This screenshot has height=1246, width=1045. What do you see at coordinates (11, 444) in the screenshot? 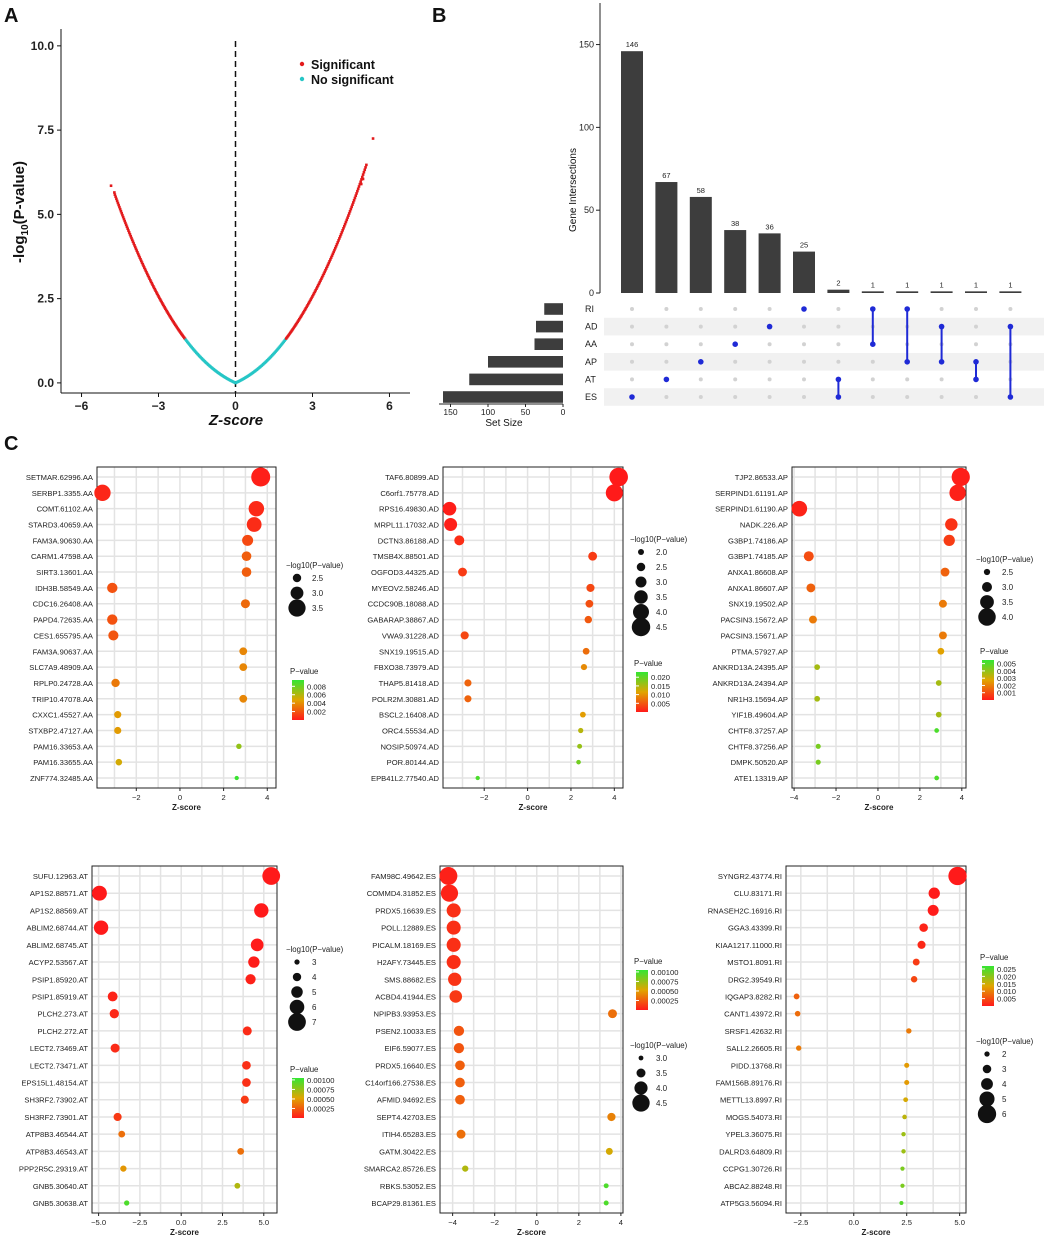
I see `panel-label-c: C` at bounding box center [11, 444].